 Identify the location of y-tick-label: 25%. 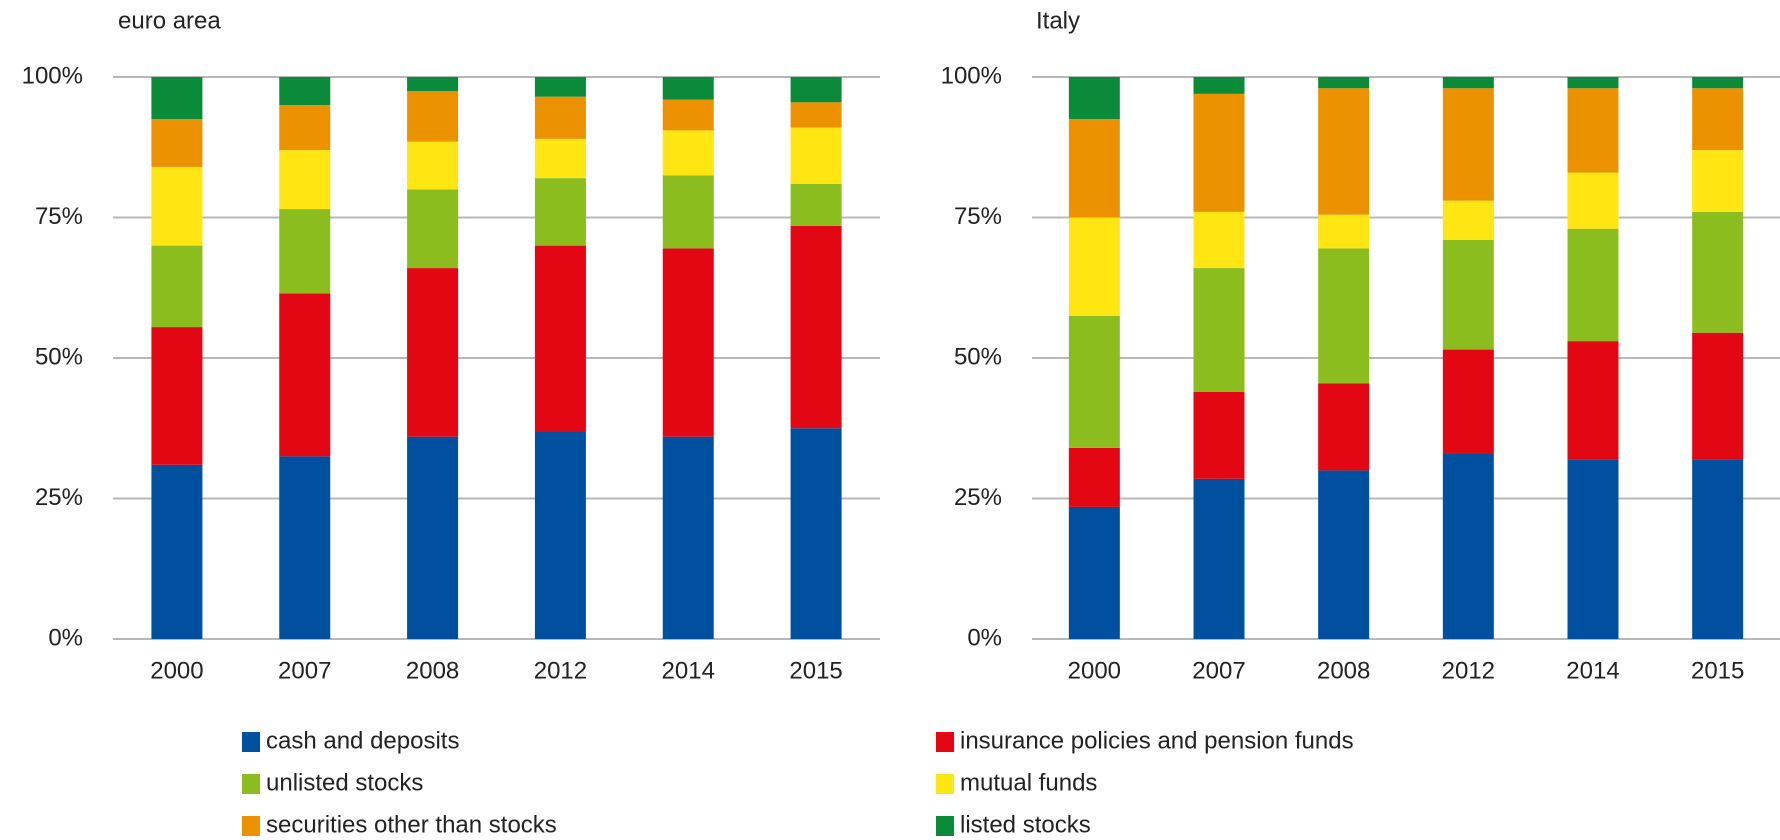
(978, 497).